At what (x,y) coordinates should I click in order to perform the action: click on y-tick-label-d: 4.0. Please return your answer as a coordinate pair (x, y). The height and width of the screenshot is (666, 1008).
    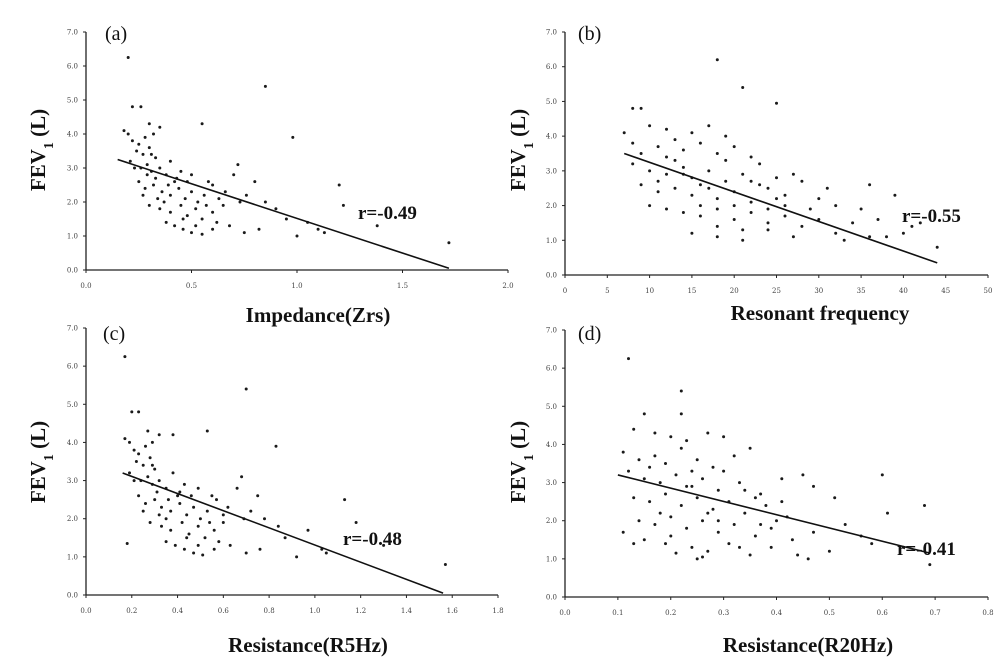
    Looking at the image, I should click on (551, 445).